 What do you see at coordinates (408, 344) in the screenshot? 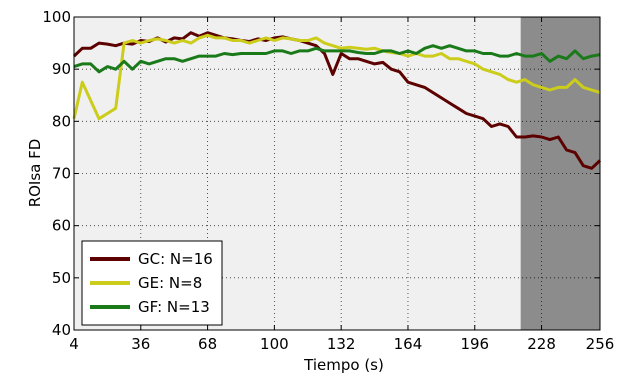
I see `x-tick-label: 164` at bounding box center [408, 344].